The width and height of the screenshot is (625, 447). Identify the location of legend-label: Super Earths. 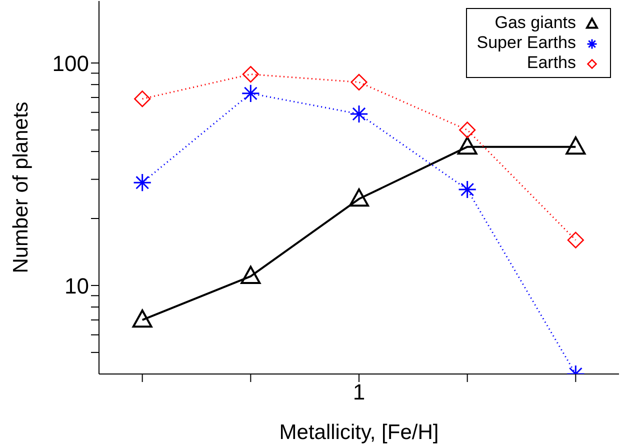
(526, 43).